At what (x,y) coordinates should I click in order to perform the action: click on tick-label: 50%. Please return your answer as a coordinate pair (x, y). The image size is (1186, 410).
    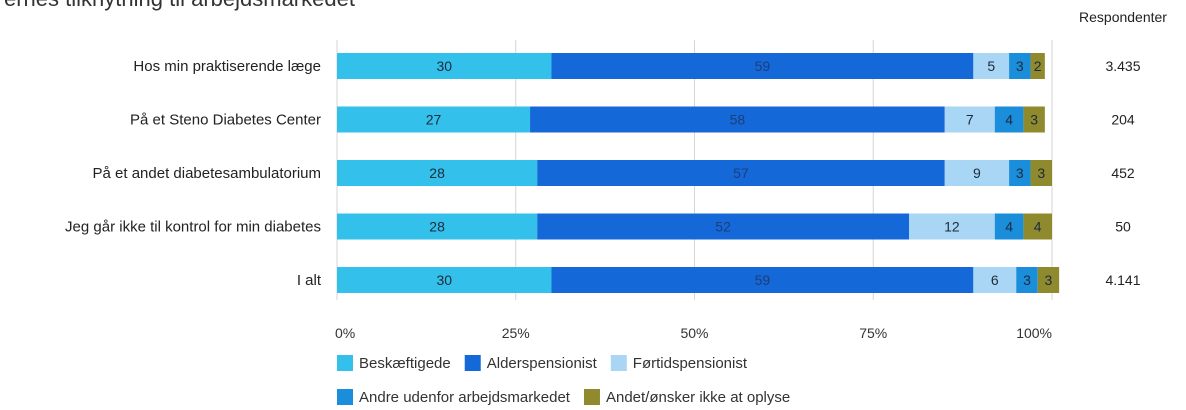
    Looking at the image, I should click on (694, 333).